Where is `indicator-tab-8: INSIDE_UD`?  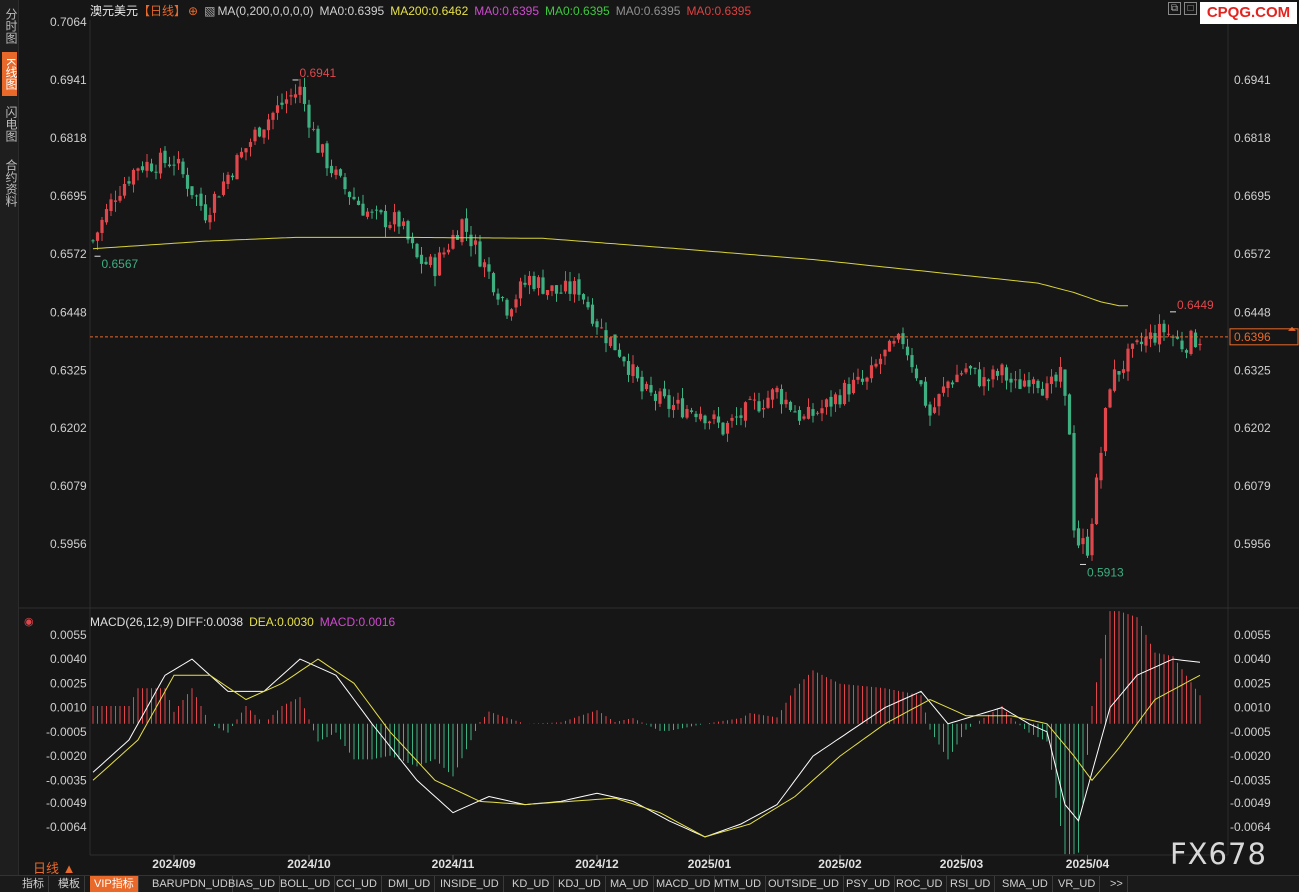
indicator-tab-8: INSIDE_UD is located at coordinates (470, 884).